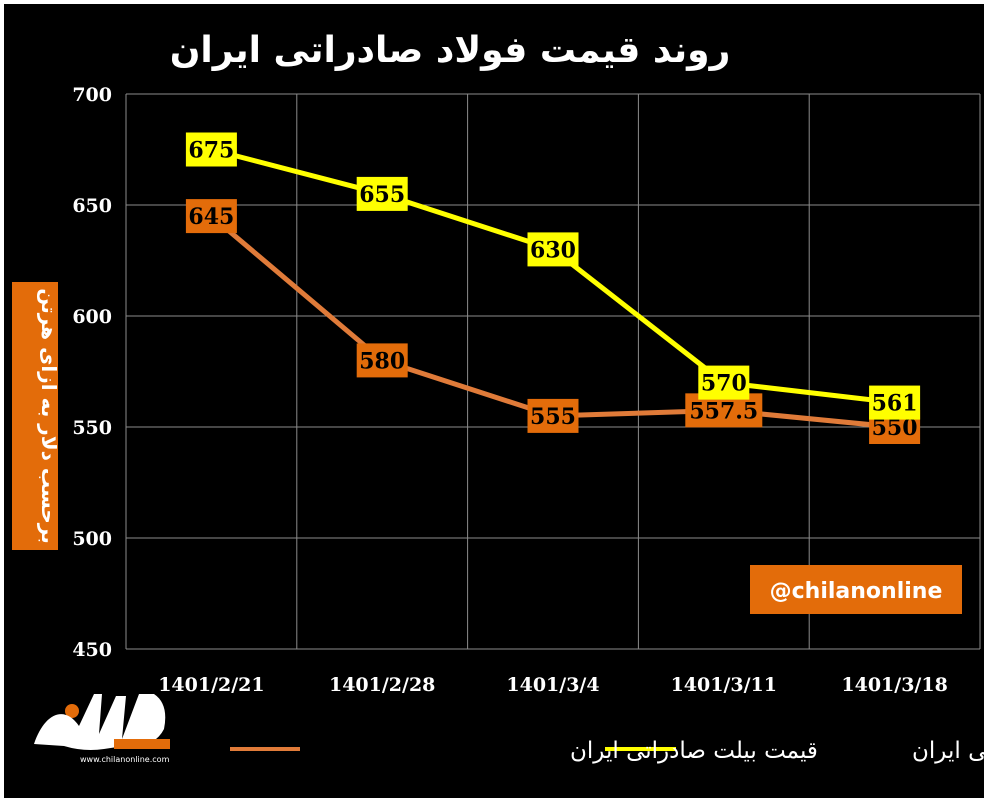 The height and width of the screenshot is (802, 988). I want to click on data-label: 645, so click(211, 216).